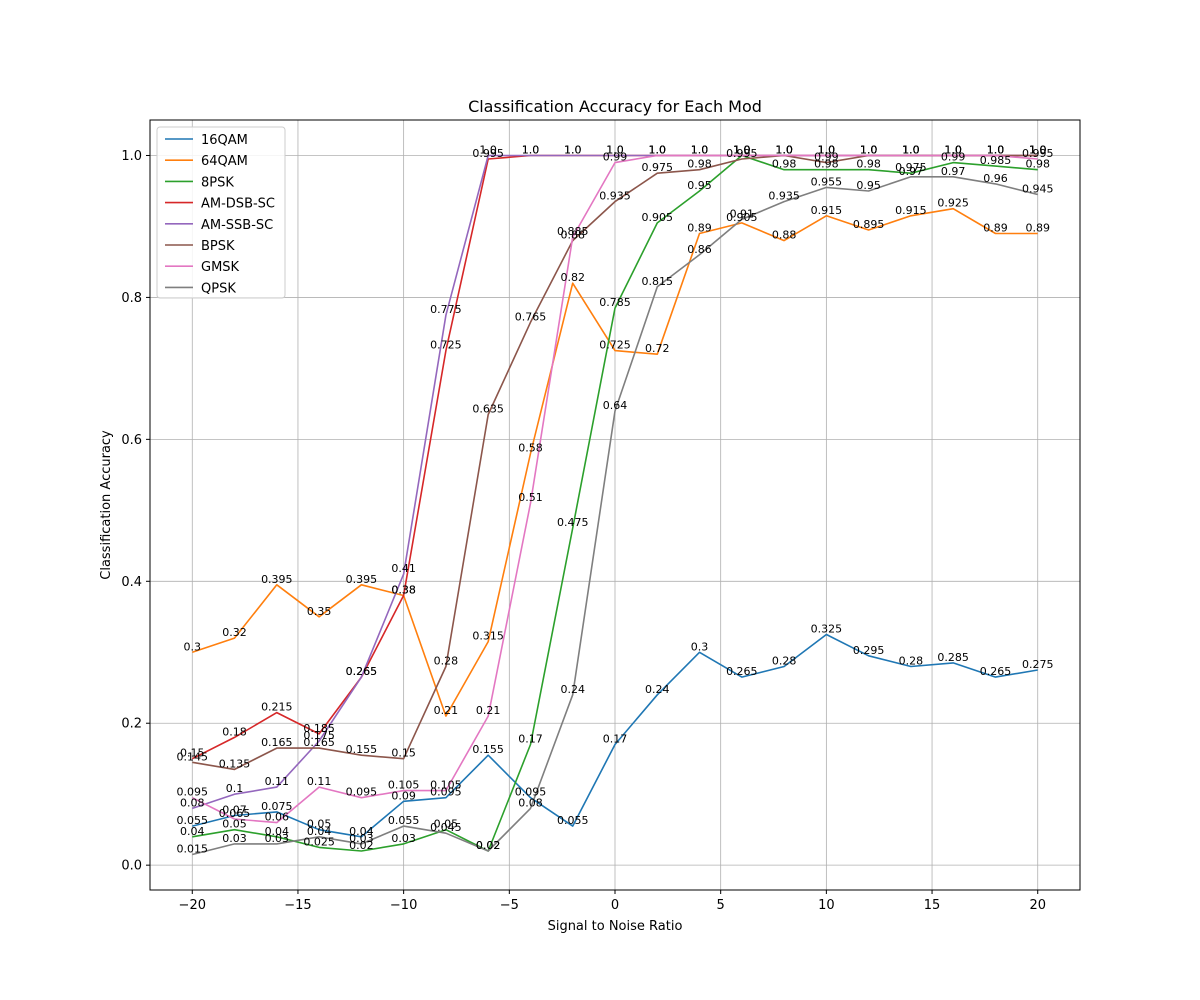 This screenshot has height=1000, width=1200. I want to click on data-label: 0.35, so click(319, 611).